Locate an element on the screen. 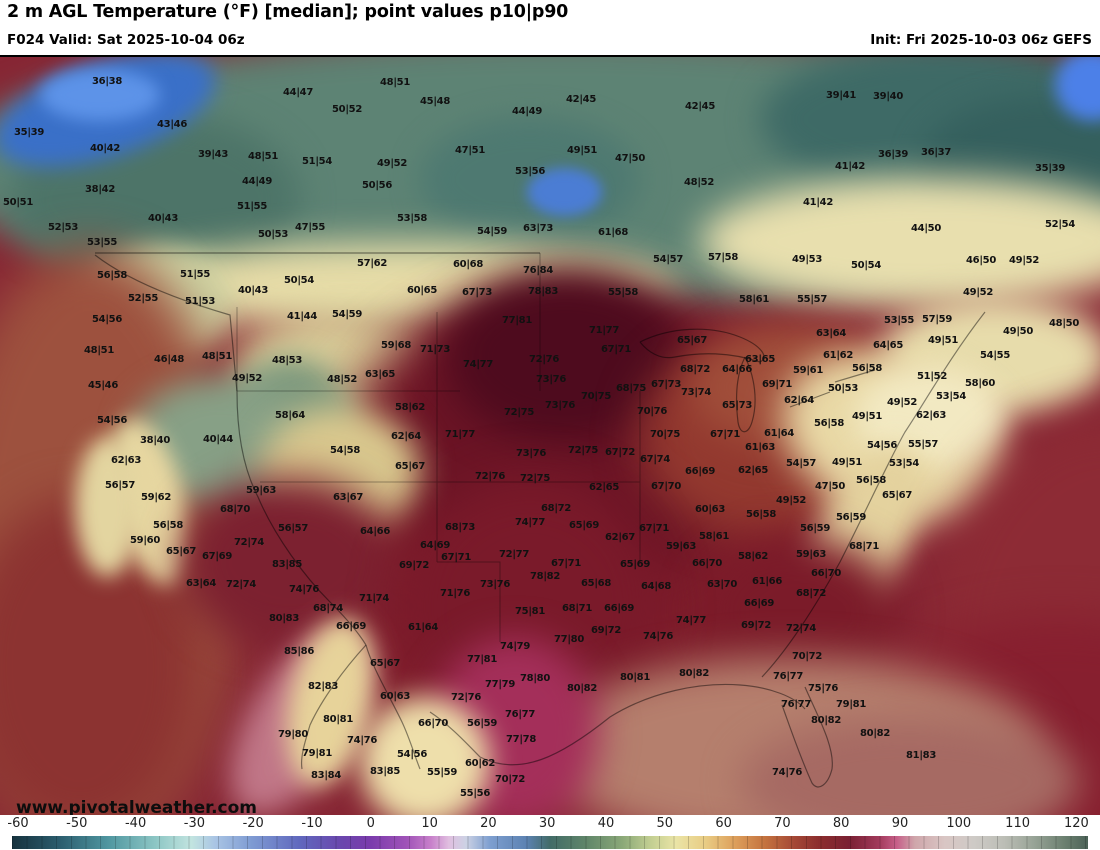  colorbar-tick-label: 0 is located at coordinates (370, 823).